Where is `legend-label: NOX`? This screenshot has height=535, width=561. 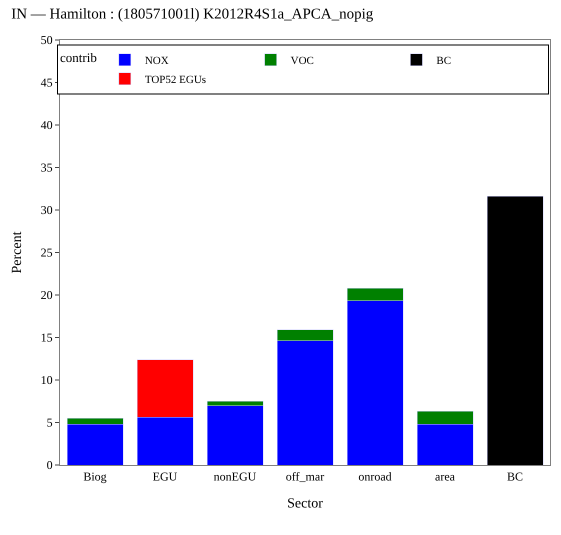 legend-label: NOX is located at coordinates (156, 61).